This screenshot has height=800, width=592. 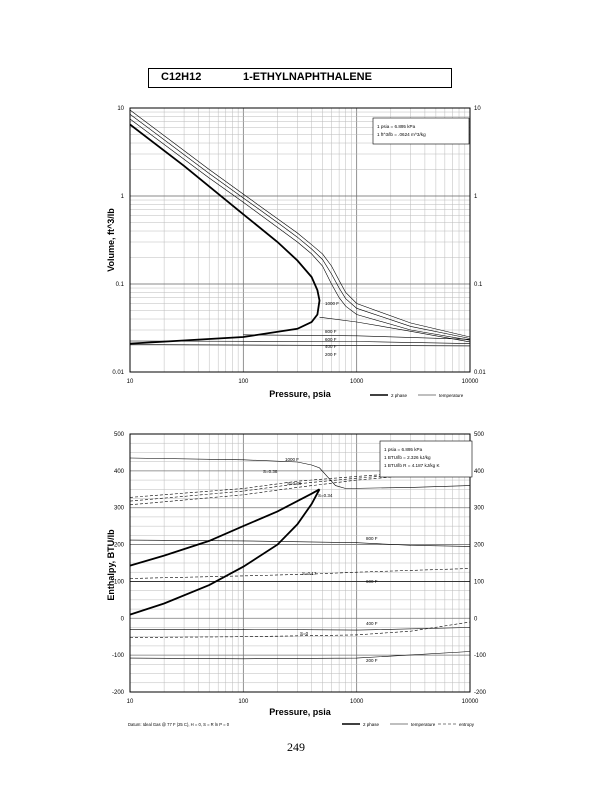 I want to click on y-tick-label-left: 300, so click(x=119, y=509).